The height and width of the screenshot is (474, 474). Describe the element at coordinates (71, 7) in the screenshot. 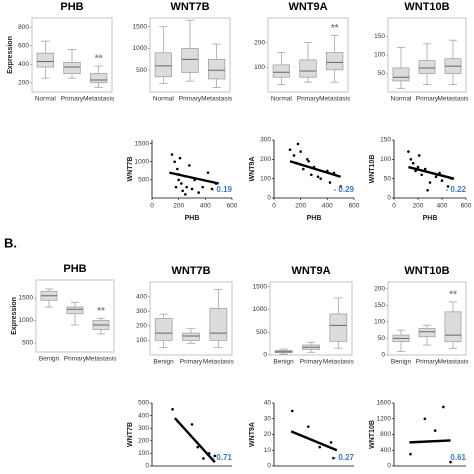

I see `chart-title: PHB` at that location.